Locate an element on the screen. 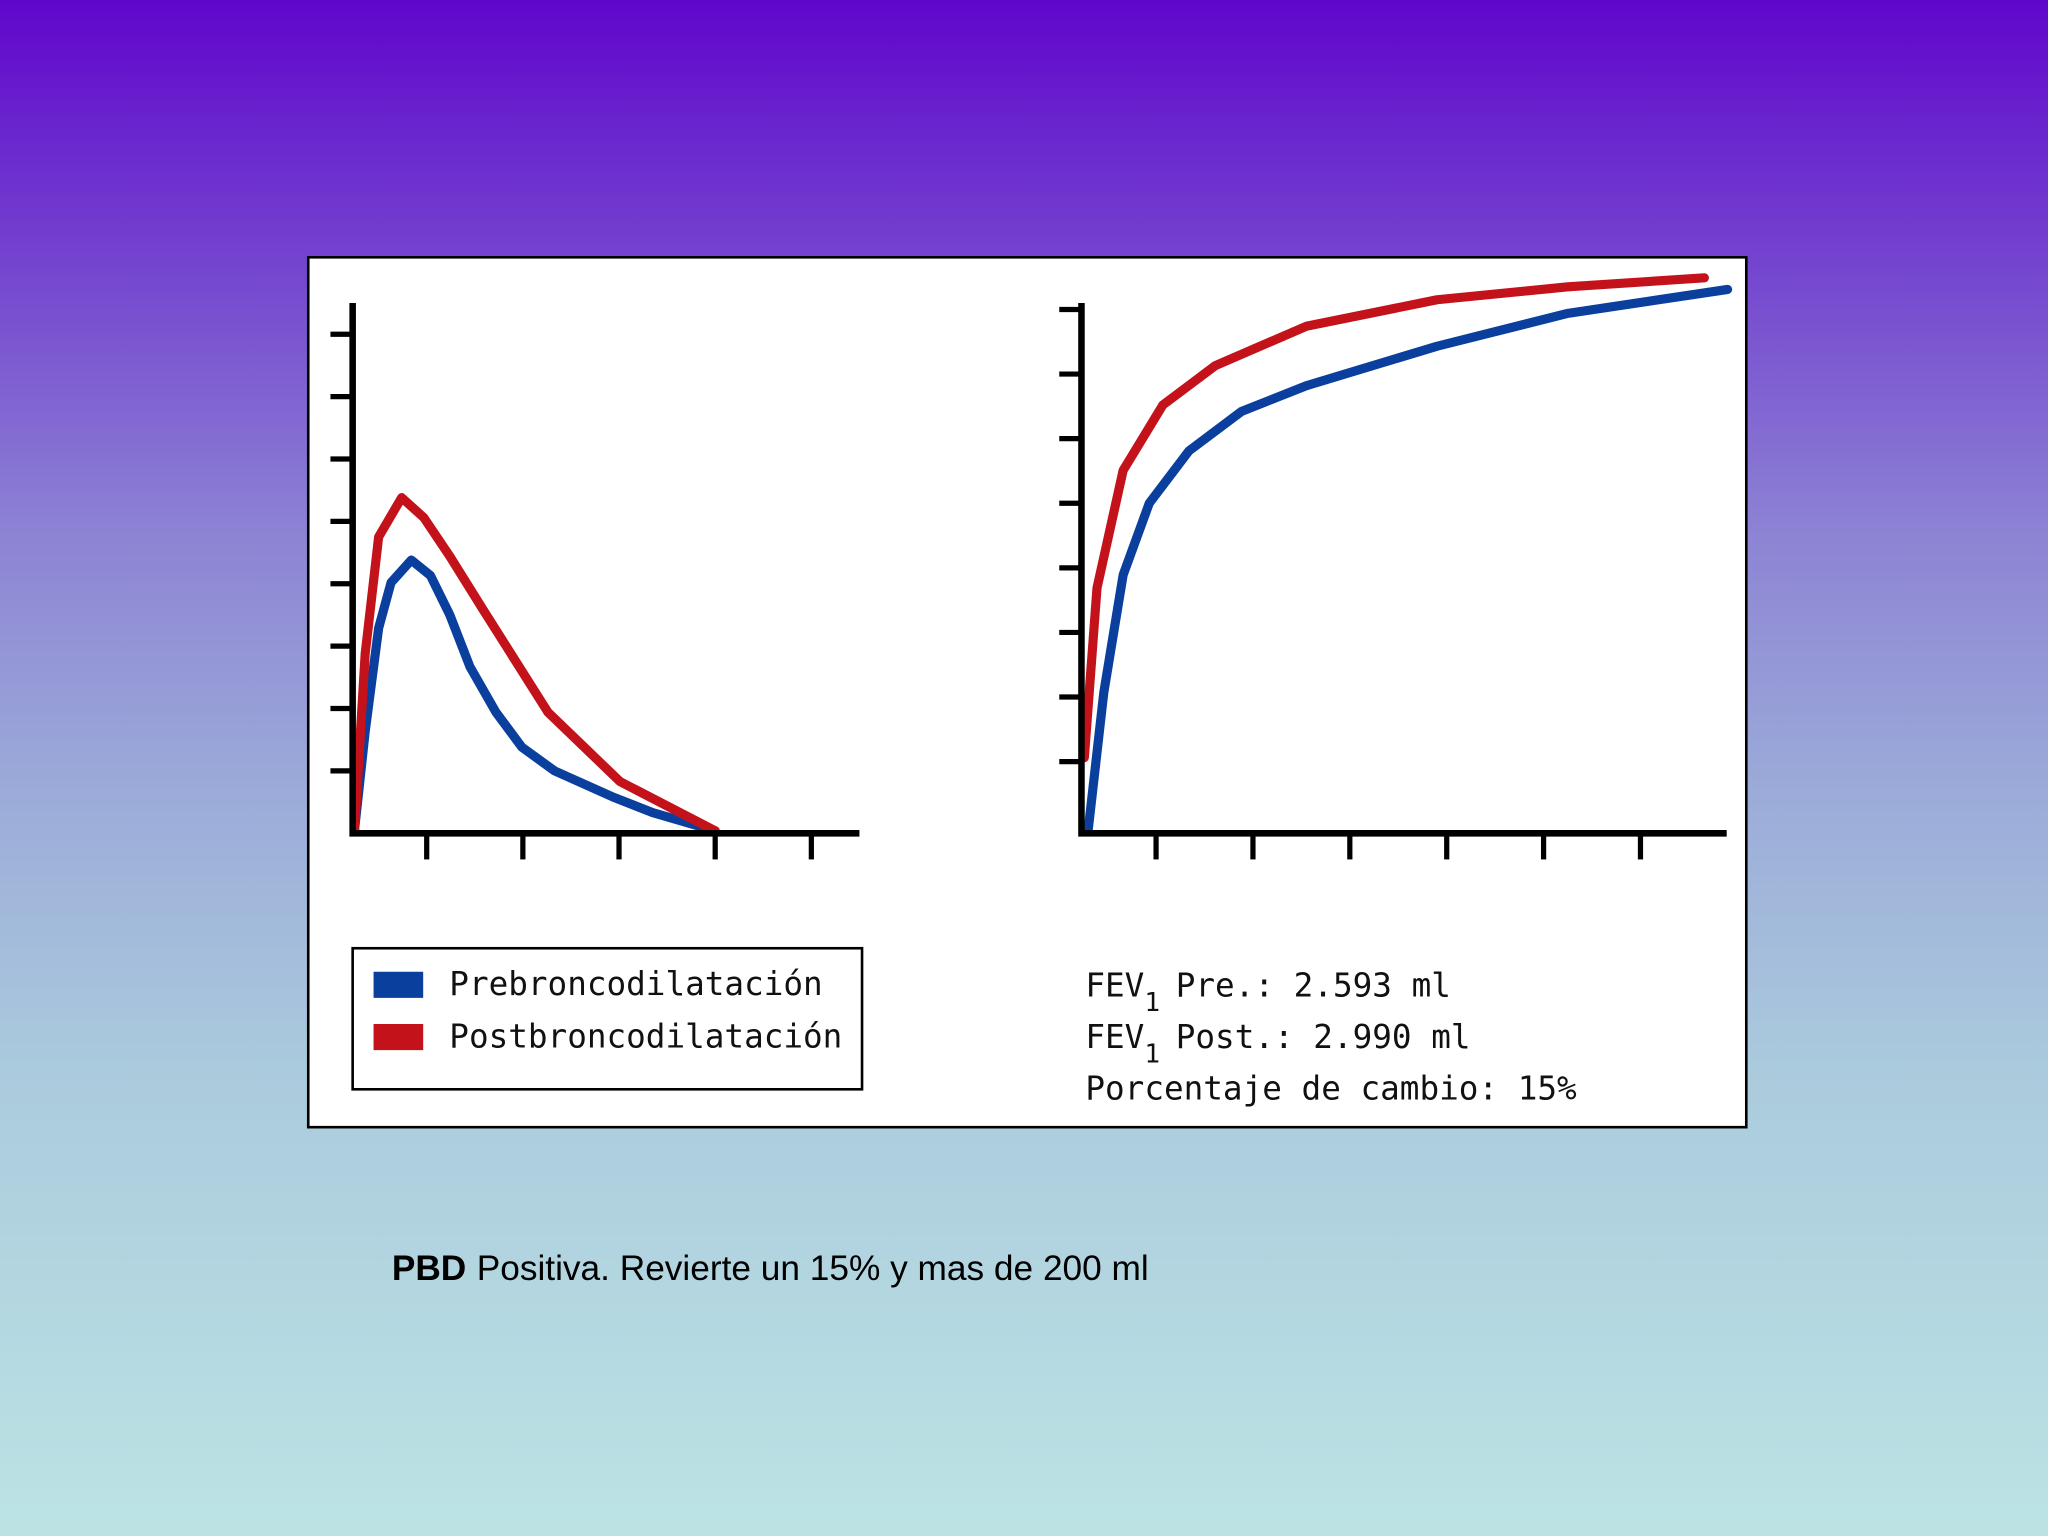 This screenshot has height=1536, width=2048. annotation-rest: Pre.: 2.593 ml is located at coordinates (1313, 985).